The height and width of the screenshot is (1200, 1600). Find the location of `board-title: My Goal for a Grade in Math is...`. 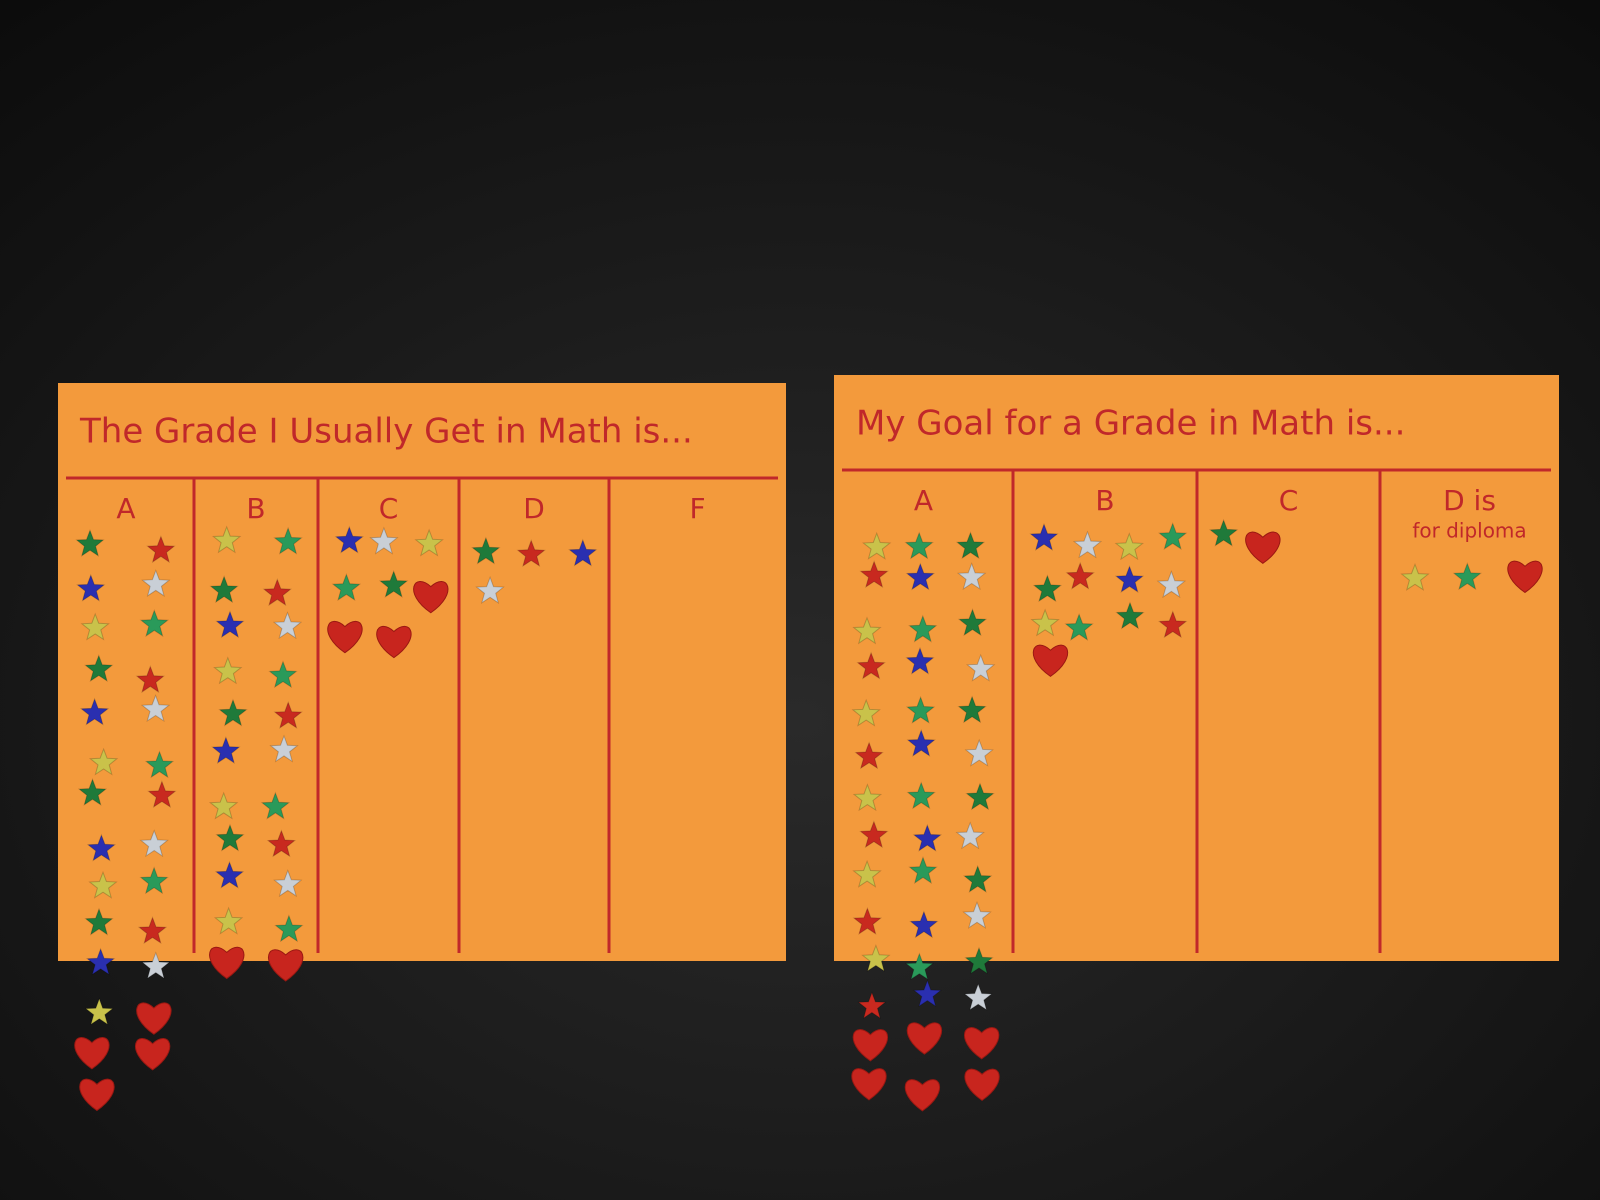

board-title: My Goal for a Grade in Math is... is located at coordinates (1130, 424).